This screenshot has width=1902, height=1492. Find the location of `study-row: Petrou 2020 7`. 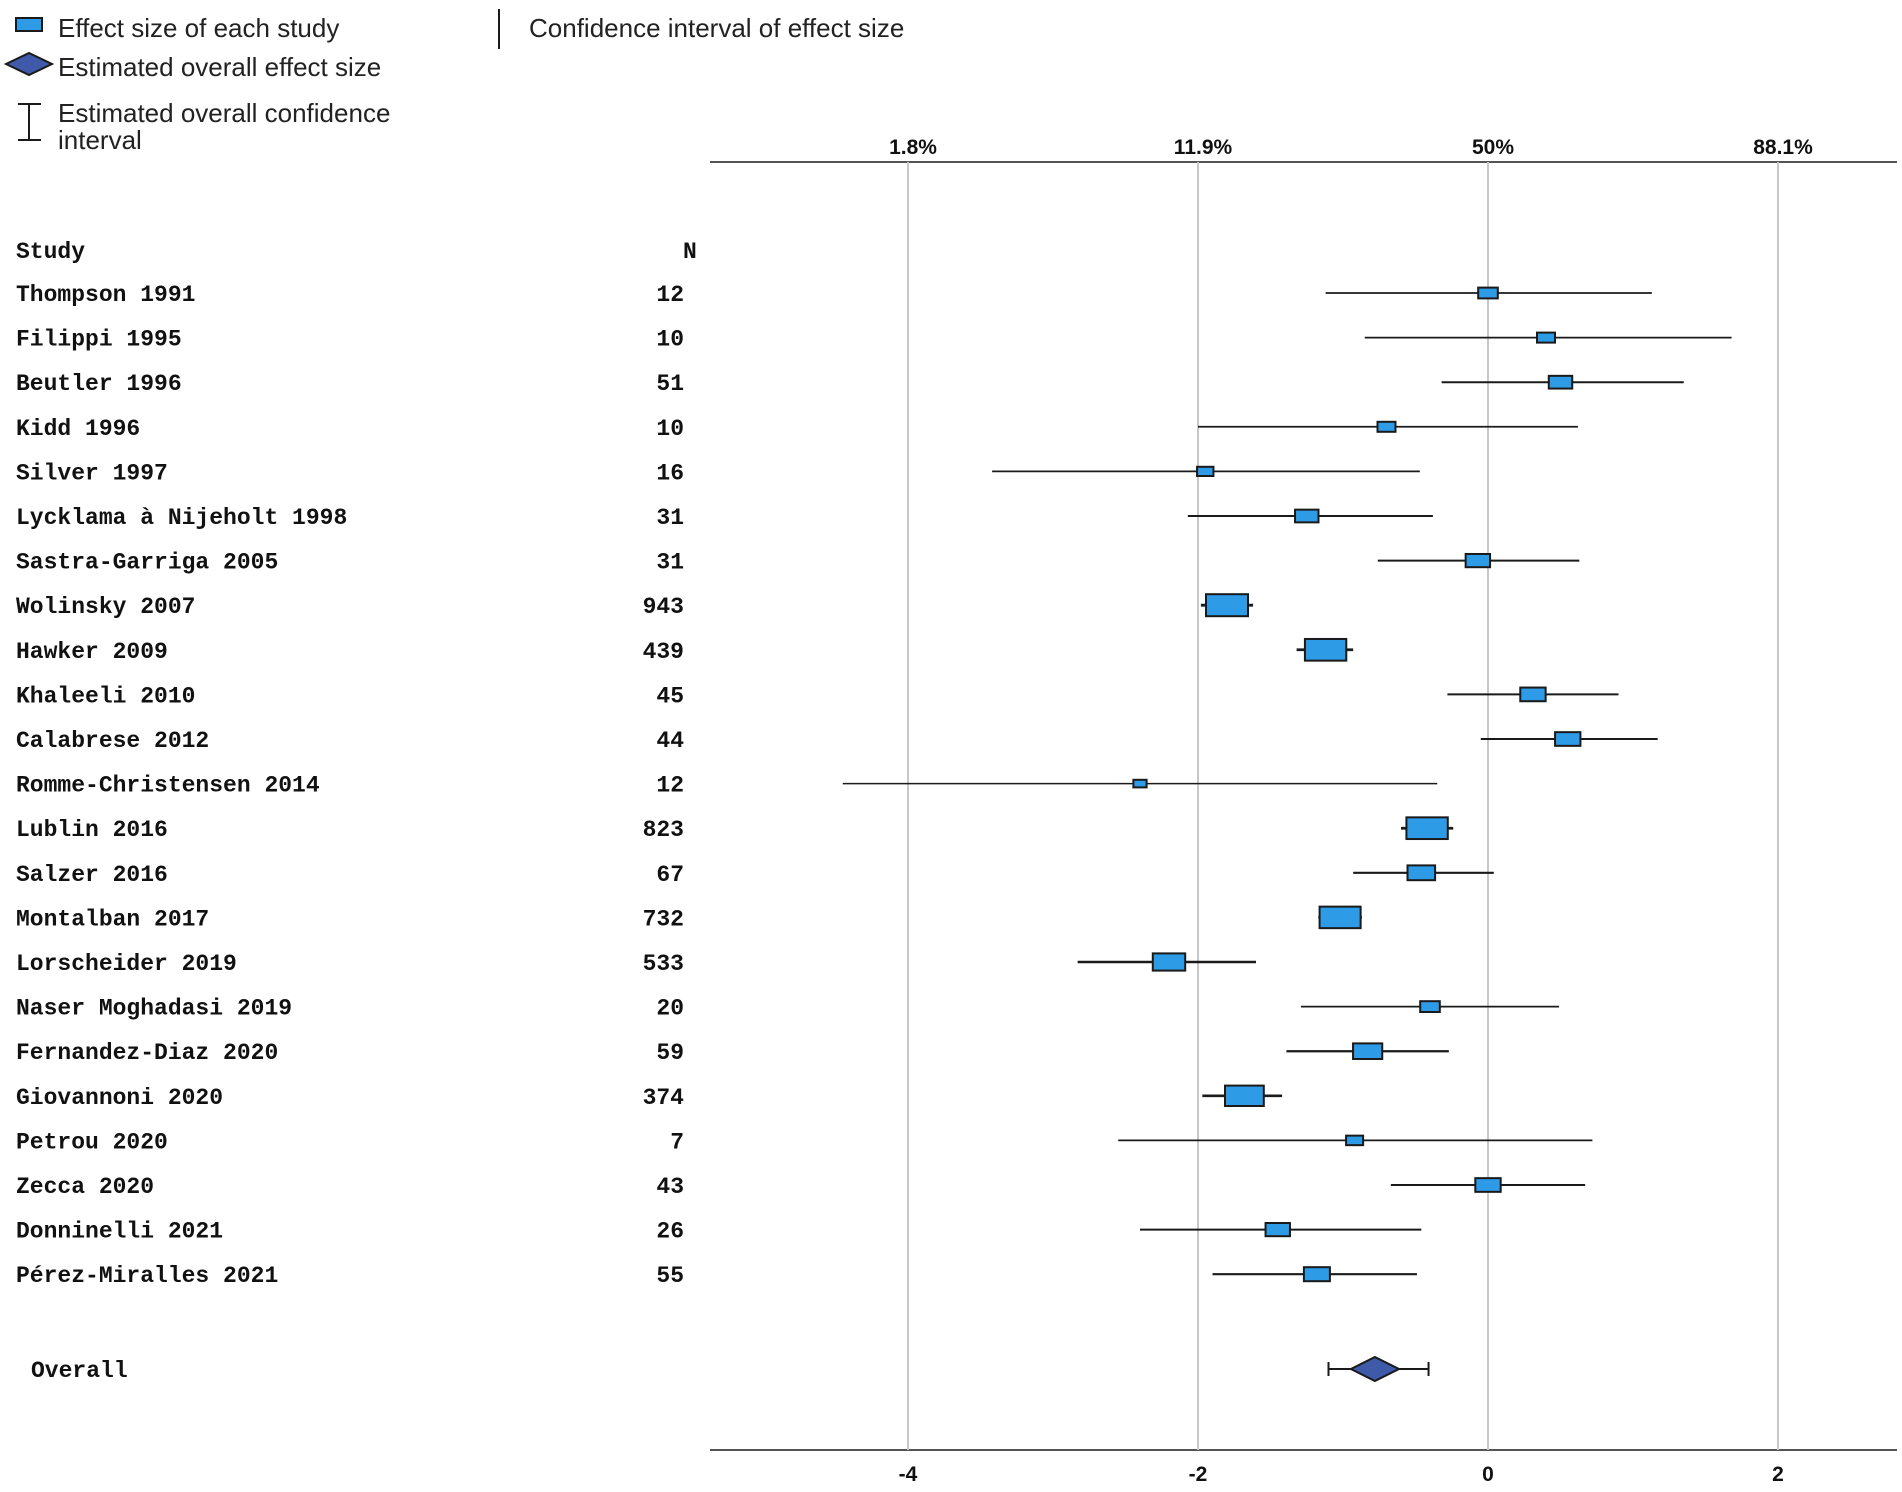

study-row: Petrou 2020 7 is located at coordinates (804, 1142).